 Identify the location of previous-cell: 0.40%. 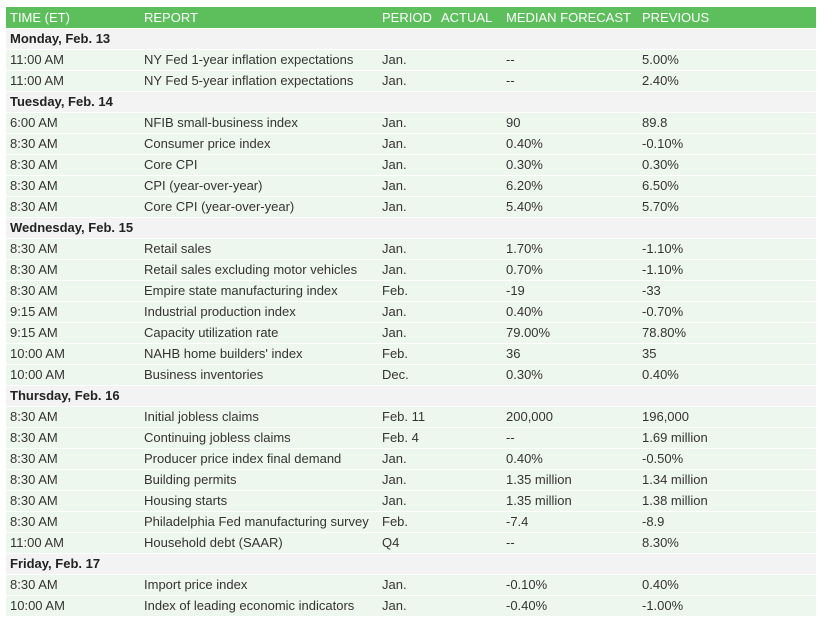
(727, 375).